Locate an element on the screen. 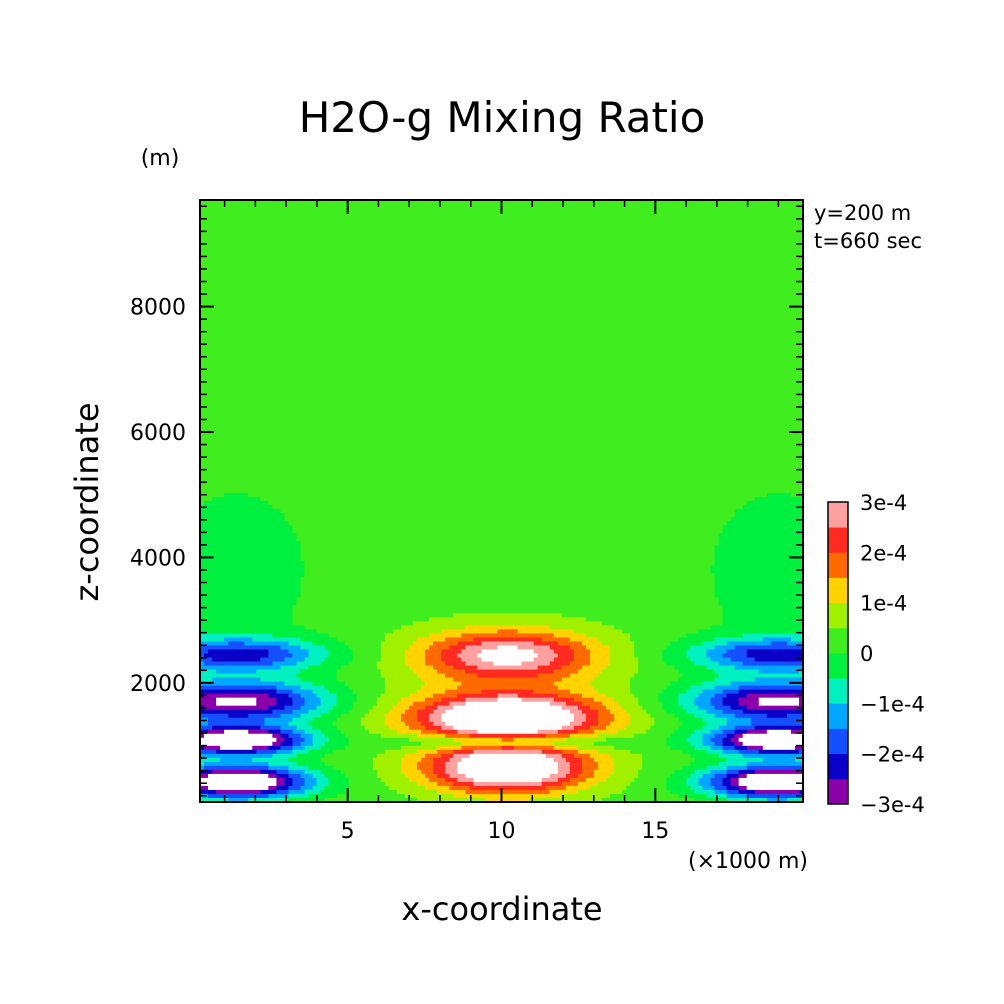 Image resolution: width=1004 pixels, height=1004 pixels. colorbar-tick-label: 2e-4 is located at coordinates (883, 553).